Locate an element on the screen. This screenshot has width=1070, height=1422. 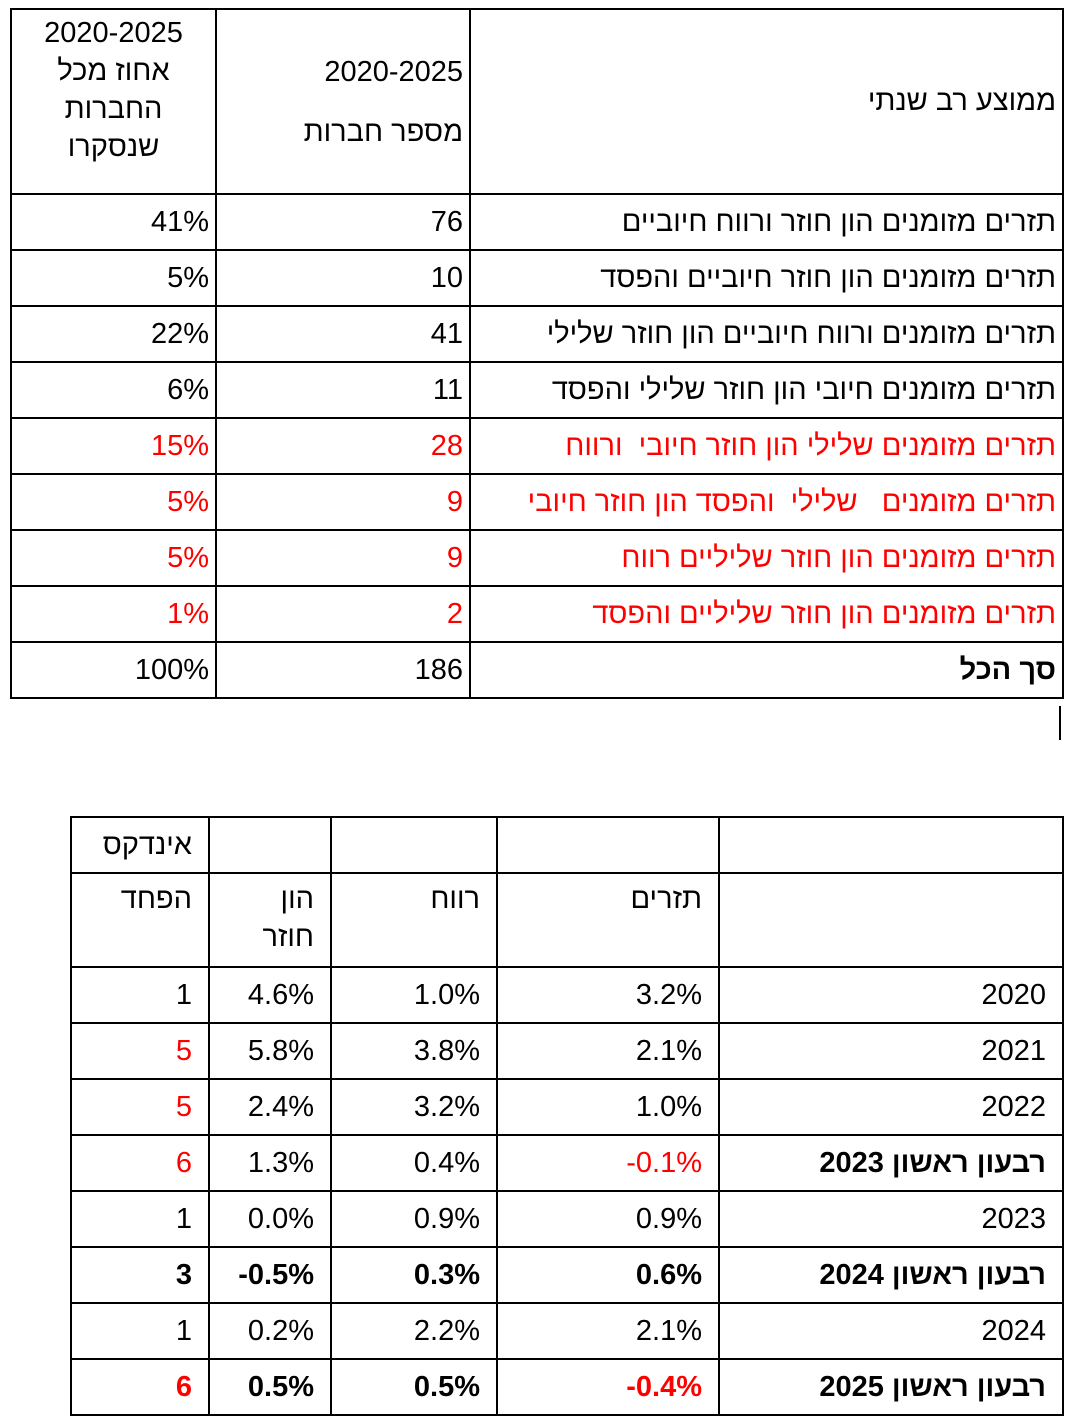
category-label: תזרים מזומנים חיובי הון חוזר שלילי והפסד is located at coordinates (766, 390).